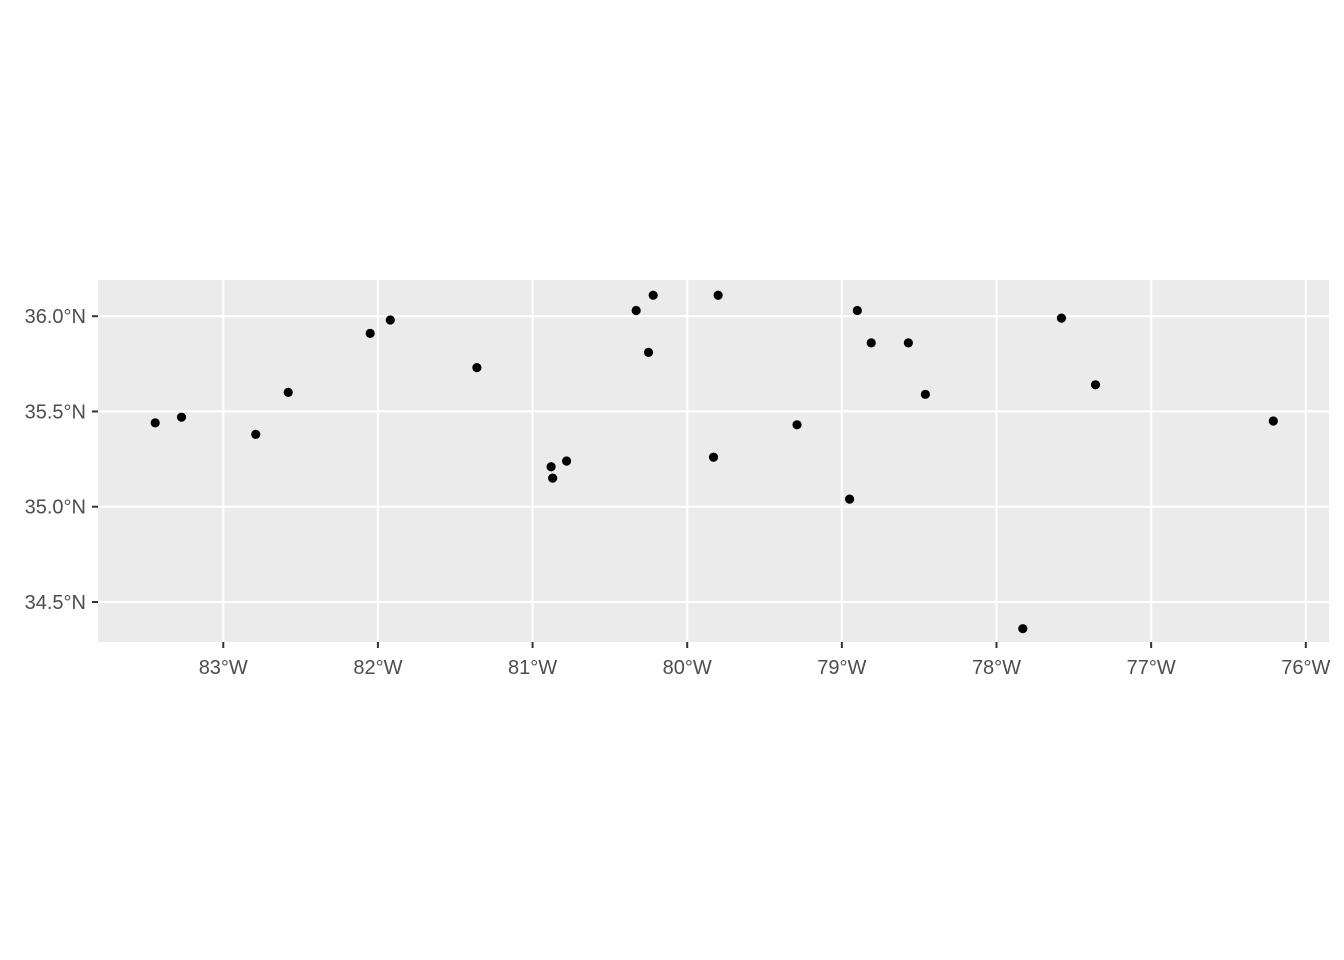  What do you see at coordinates (223, 668) in the screenshot?
I see `x-tick-label: 83°W` at bounding box center [223, 668].